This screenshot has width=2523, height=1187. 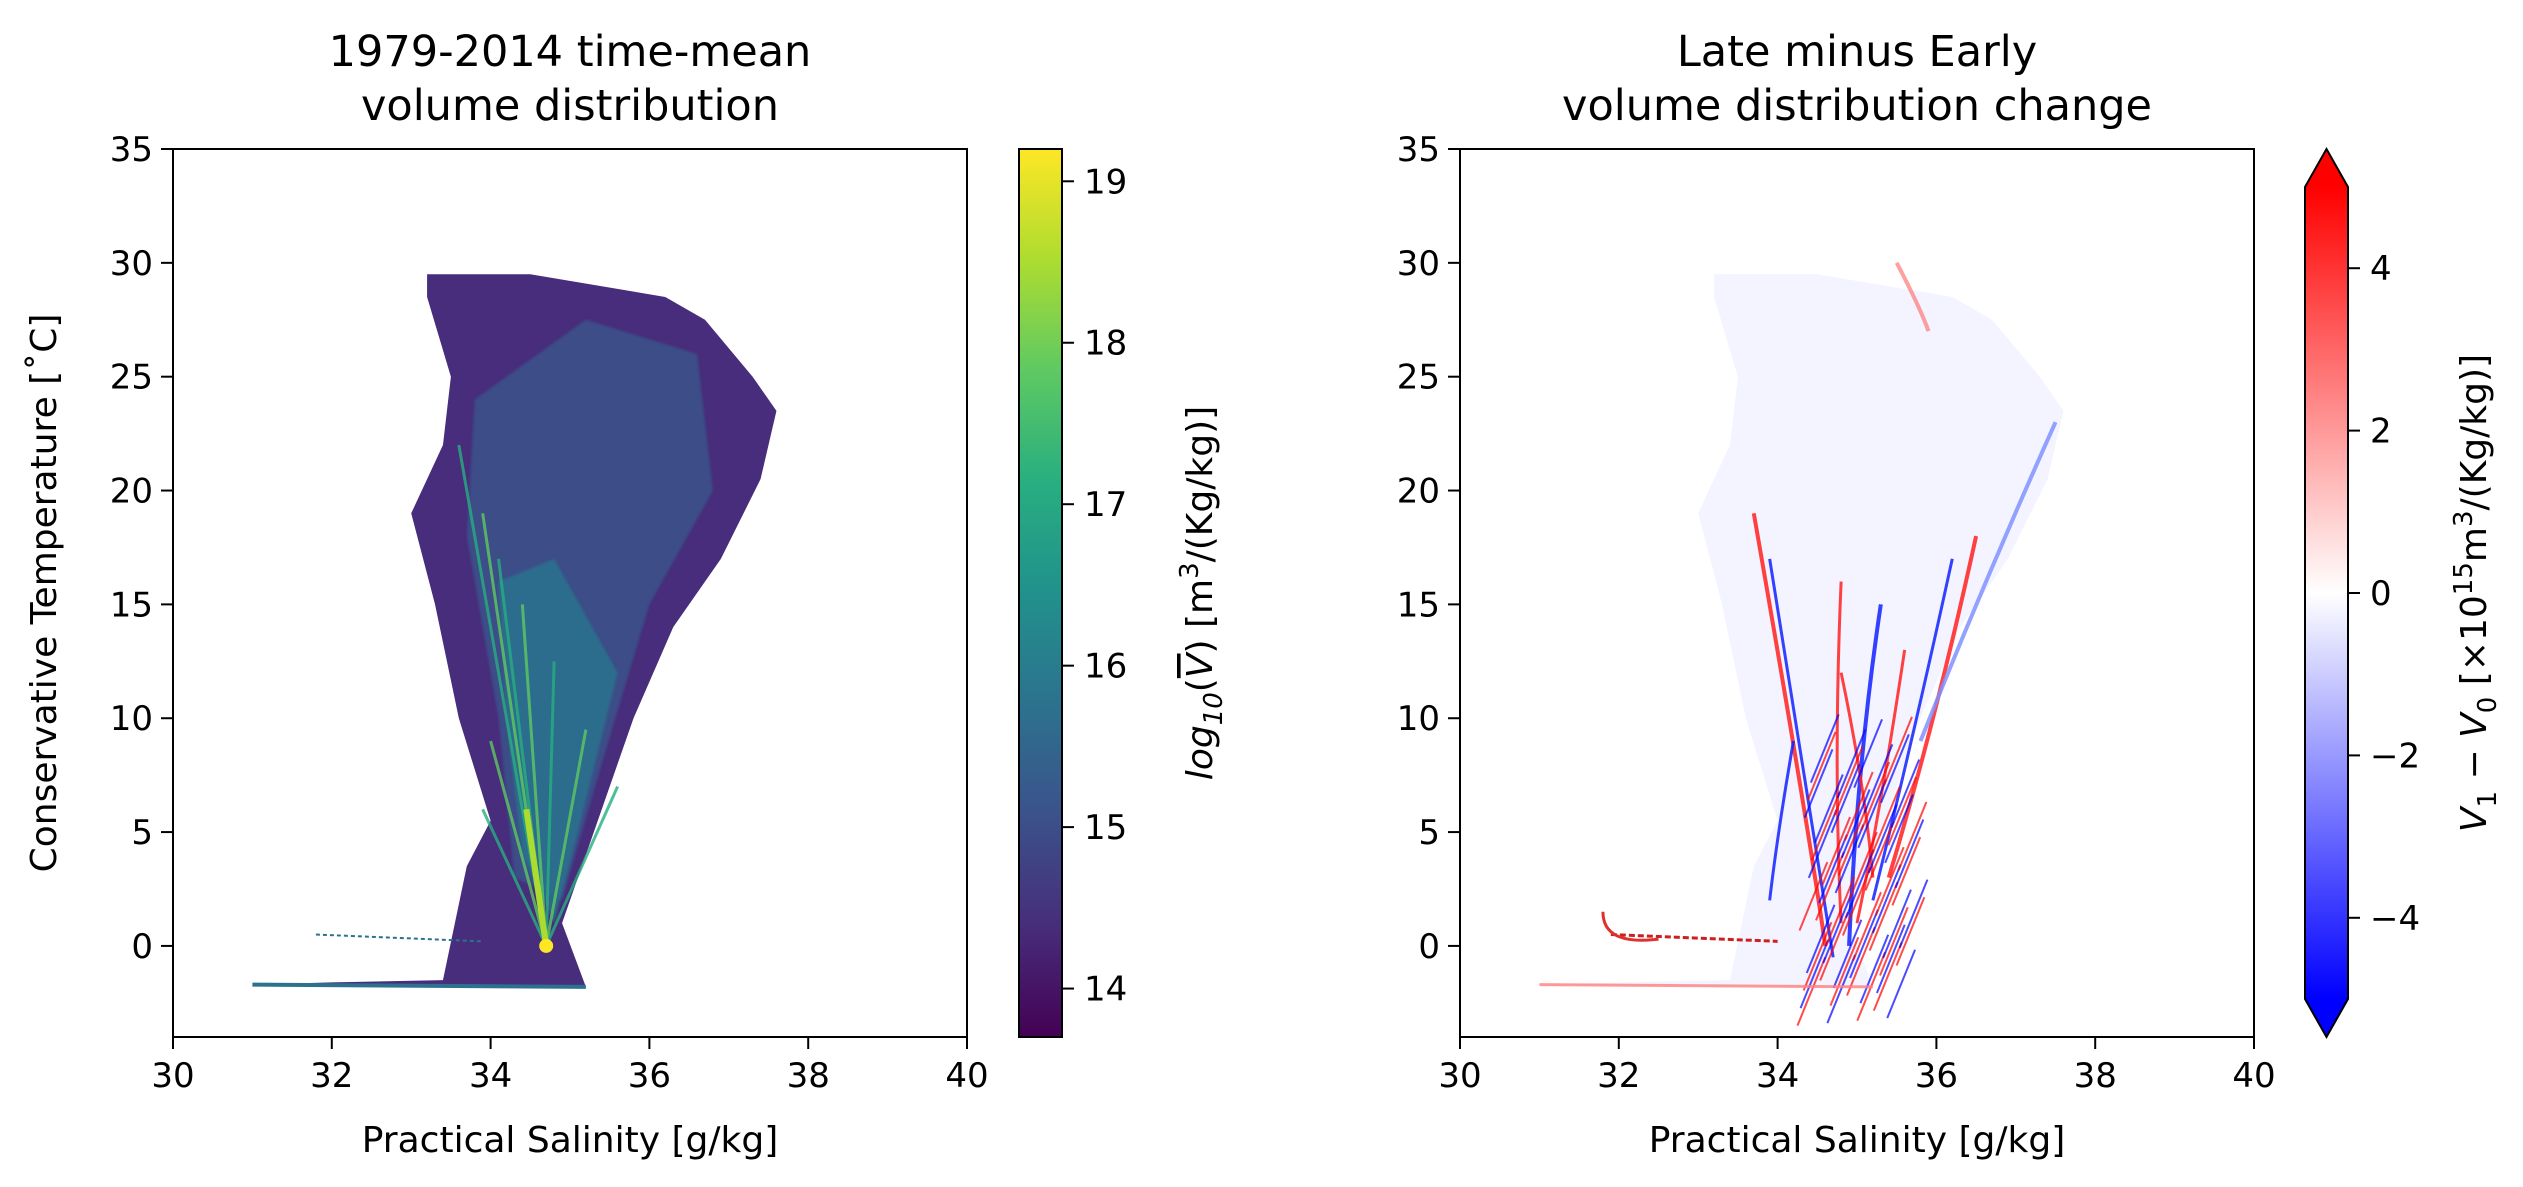 I want to click on right-title-line1: Late minus Early, so click(x=1857, y=52).